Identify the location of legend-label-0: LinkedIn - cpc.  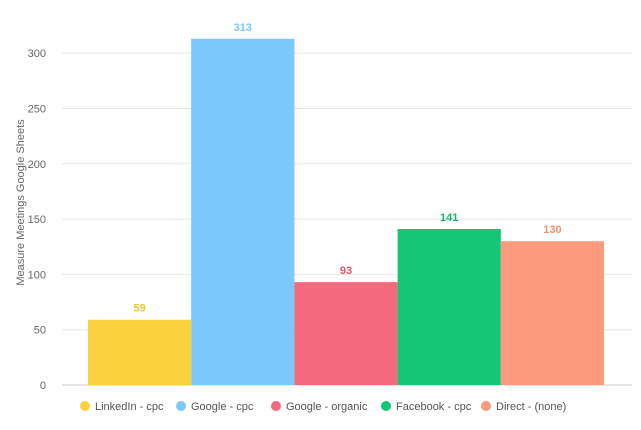
(129, 407).